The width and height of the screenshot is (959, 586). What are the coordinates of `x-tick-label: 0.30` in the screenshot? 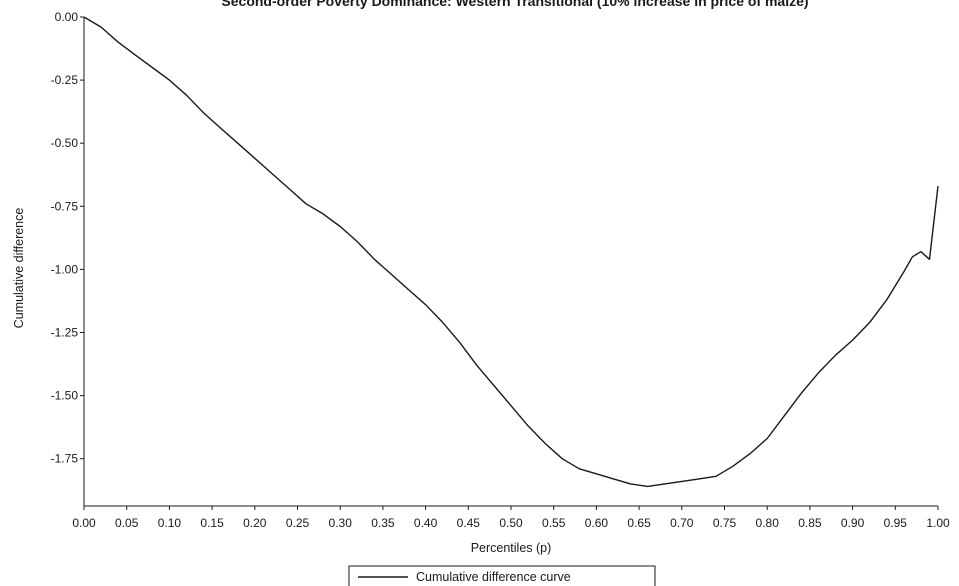 It's located at (341, 523).